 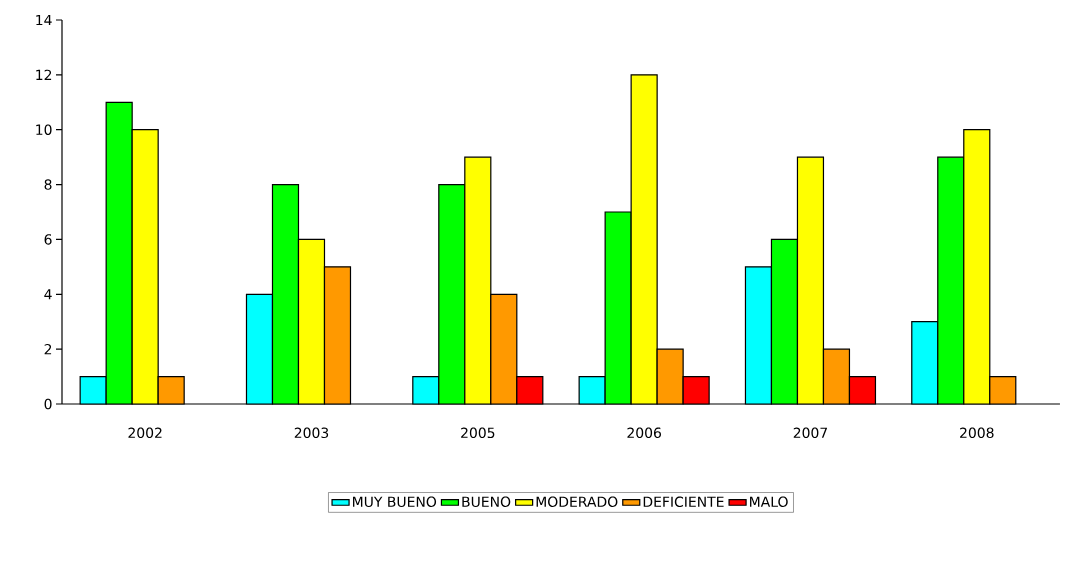 What do you see at coordinates (486, 502) in the screenshot?
I see `legend-label: BUENO` at bounding box center [486, 502].